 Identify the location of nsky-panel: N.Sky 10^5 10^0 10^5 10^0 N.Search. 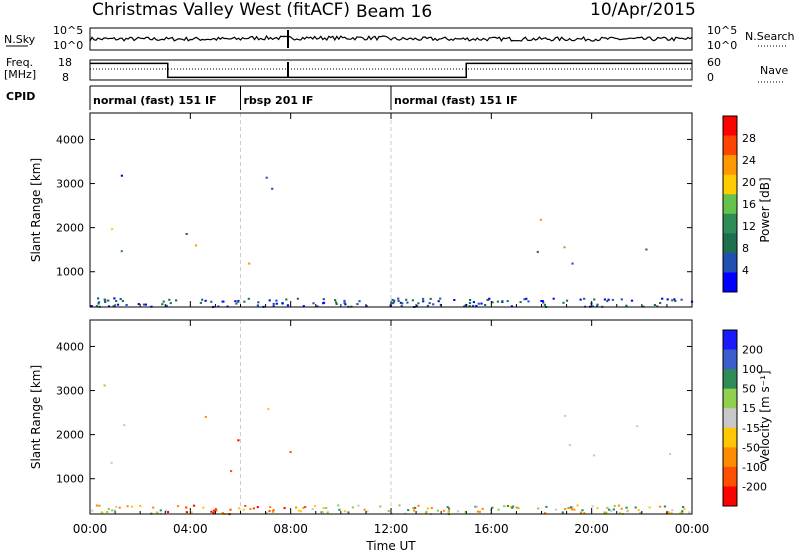
(399, 38).